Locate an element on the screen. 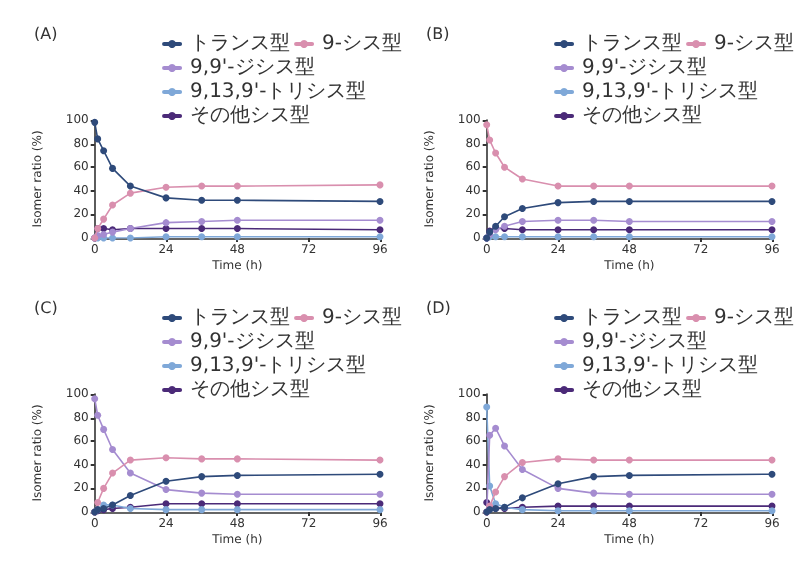  legend-label: 9,9'-ジシス型 is located at coordinates (644, 67).